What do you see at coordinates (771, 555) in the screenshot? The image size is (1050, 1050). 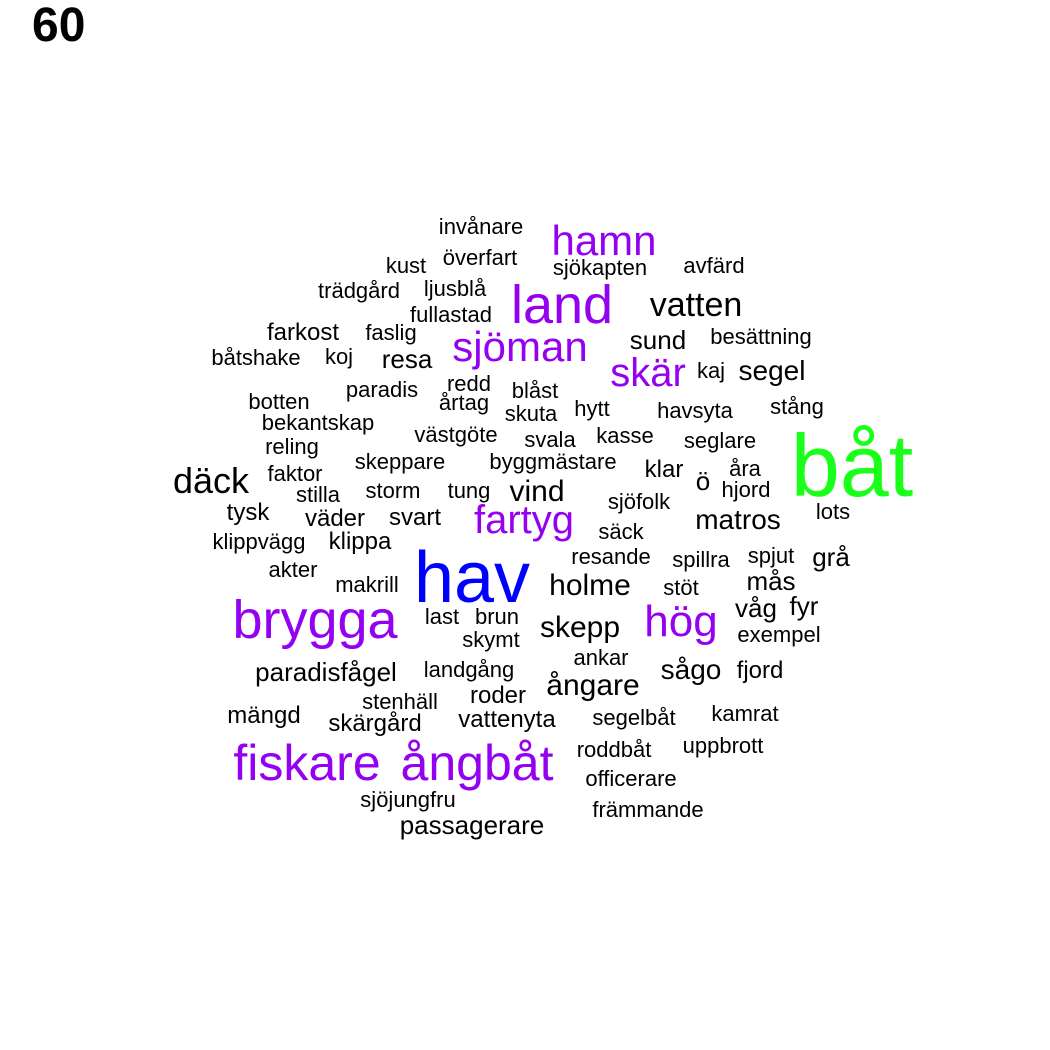 I see `word-spjut: spjut` at bounding box center [771, 555].